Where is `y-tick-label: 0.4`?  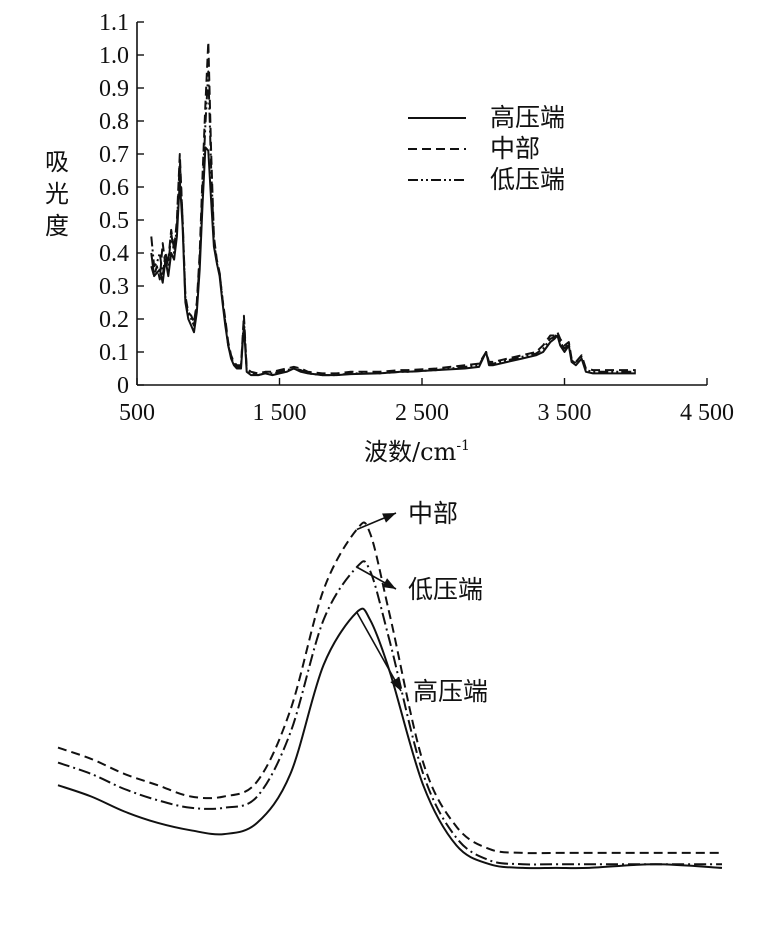 y-tick-label: 0.4 is located at coordinates (114, 254).